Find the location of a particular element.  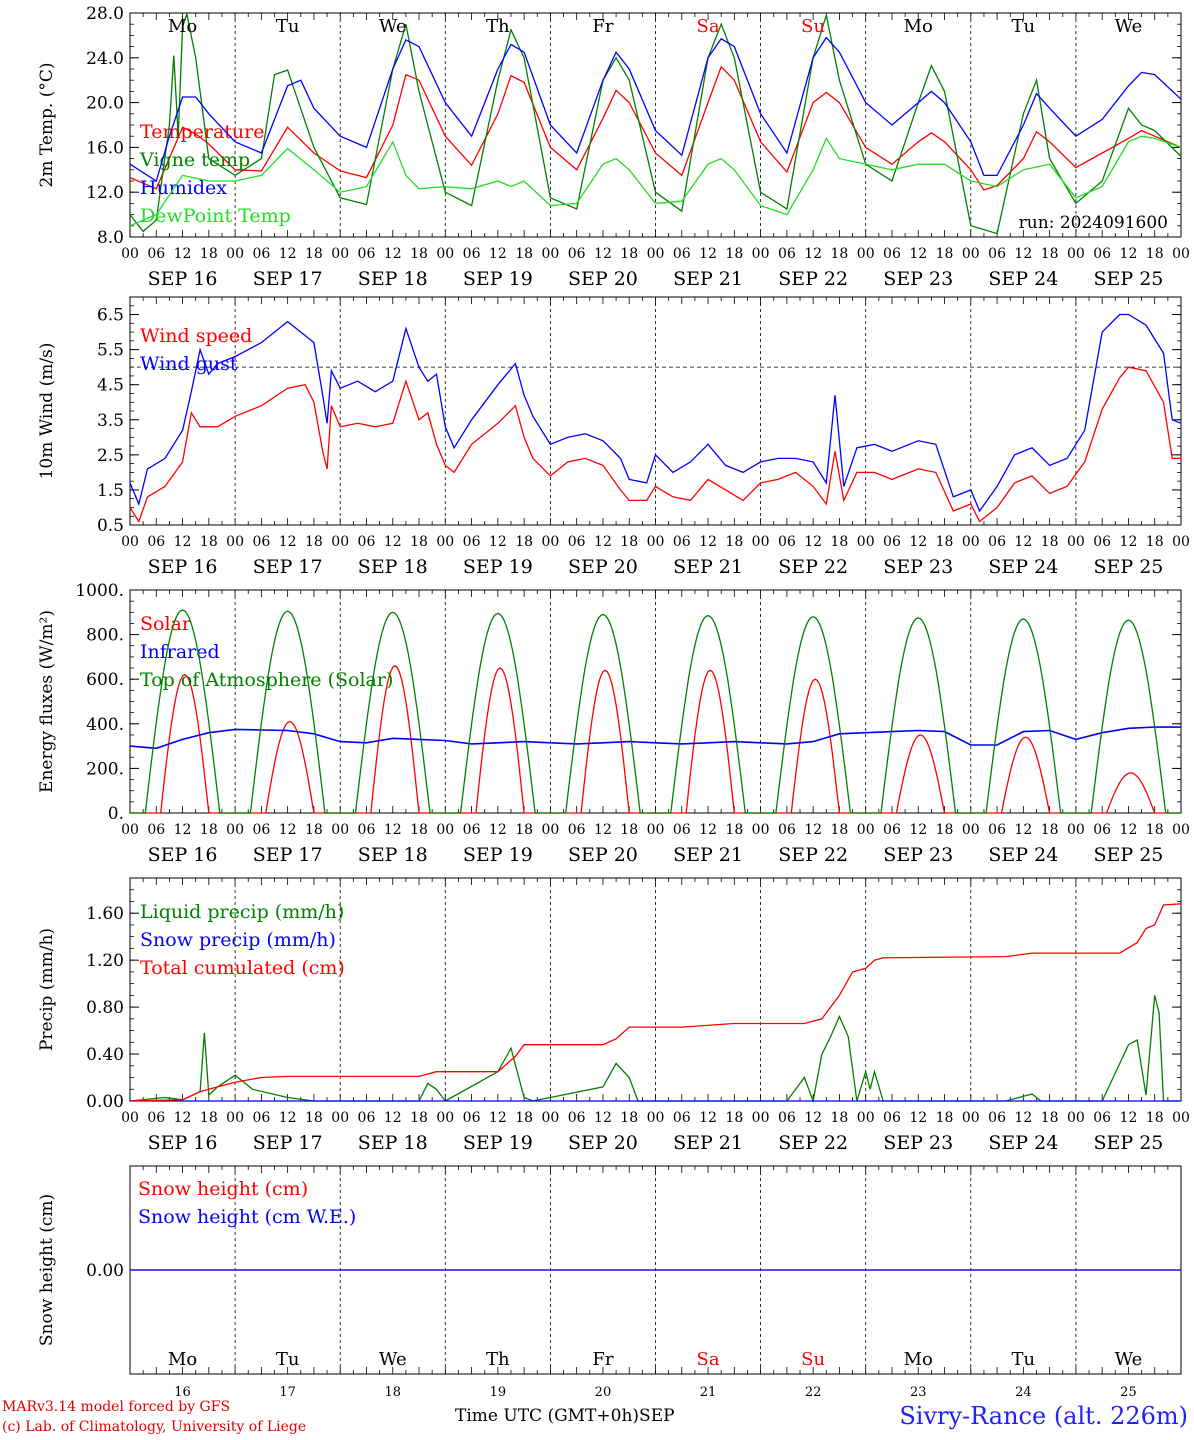

y-tick-label: 1.60 is located at coordinates (105, 914).